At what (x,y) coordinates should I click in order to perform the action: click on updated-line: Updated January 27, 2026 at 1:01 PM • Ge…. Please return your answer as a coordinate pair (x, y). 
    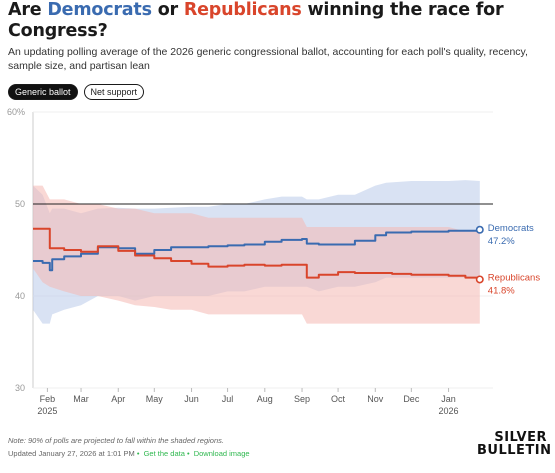
    Looking at the image, I should click on (129, 453).